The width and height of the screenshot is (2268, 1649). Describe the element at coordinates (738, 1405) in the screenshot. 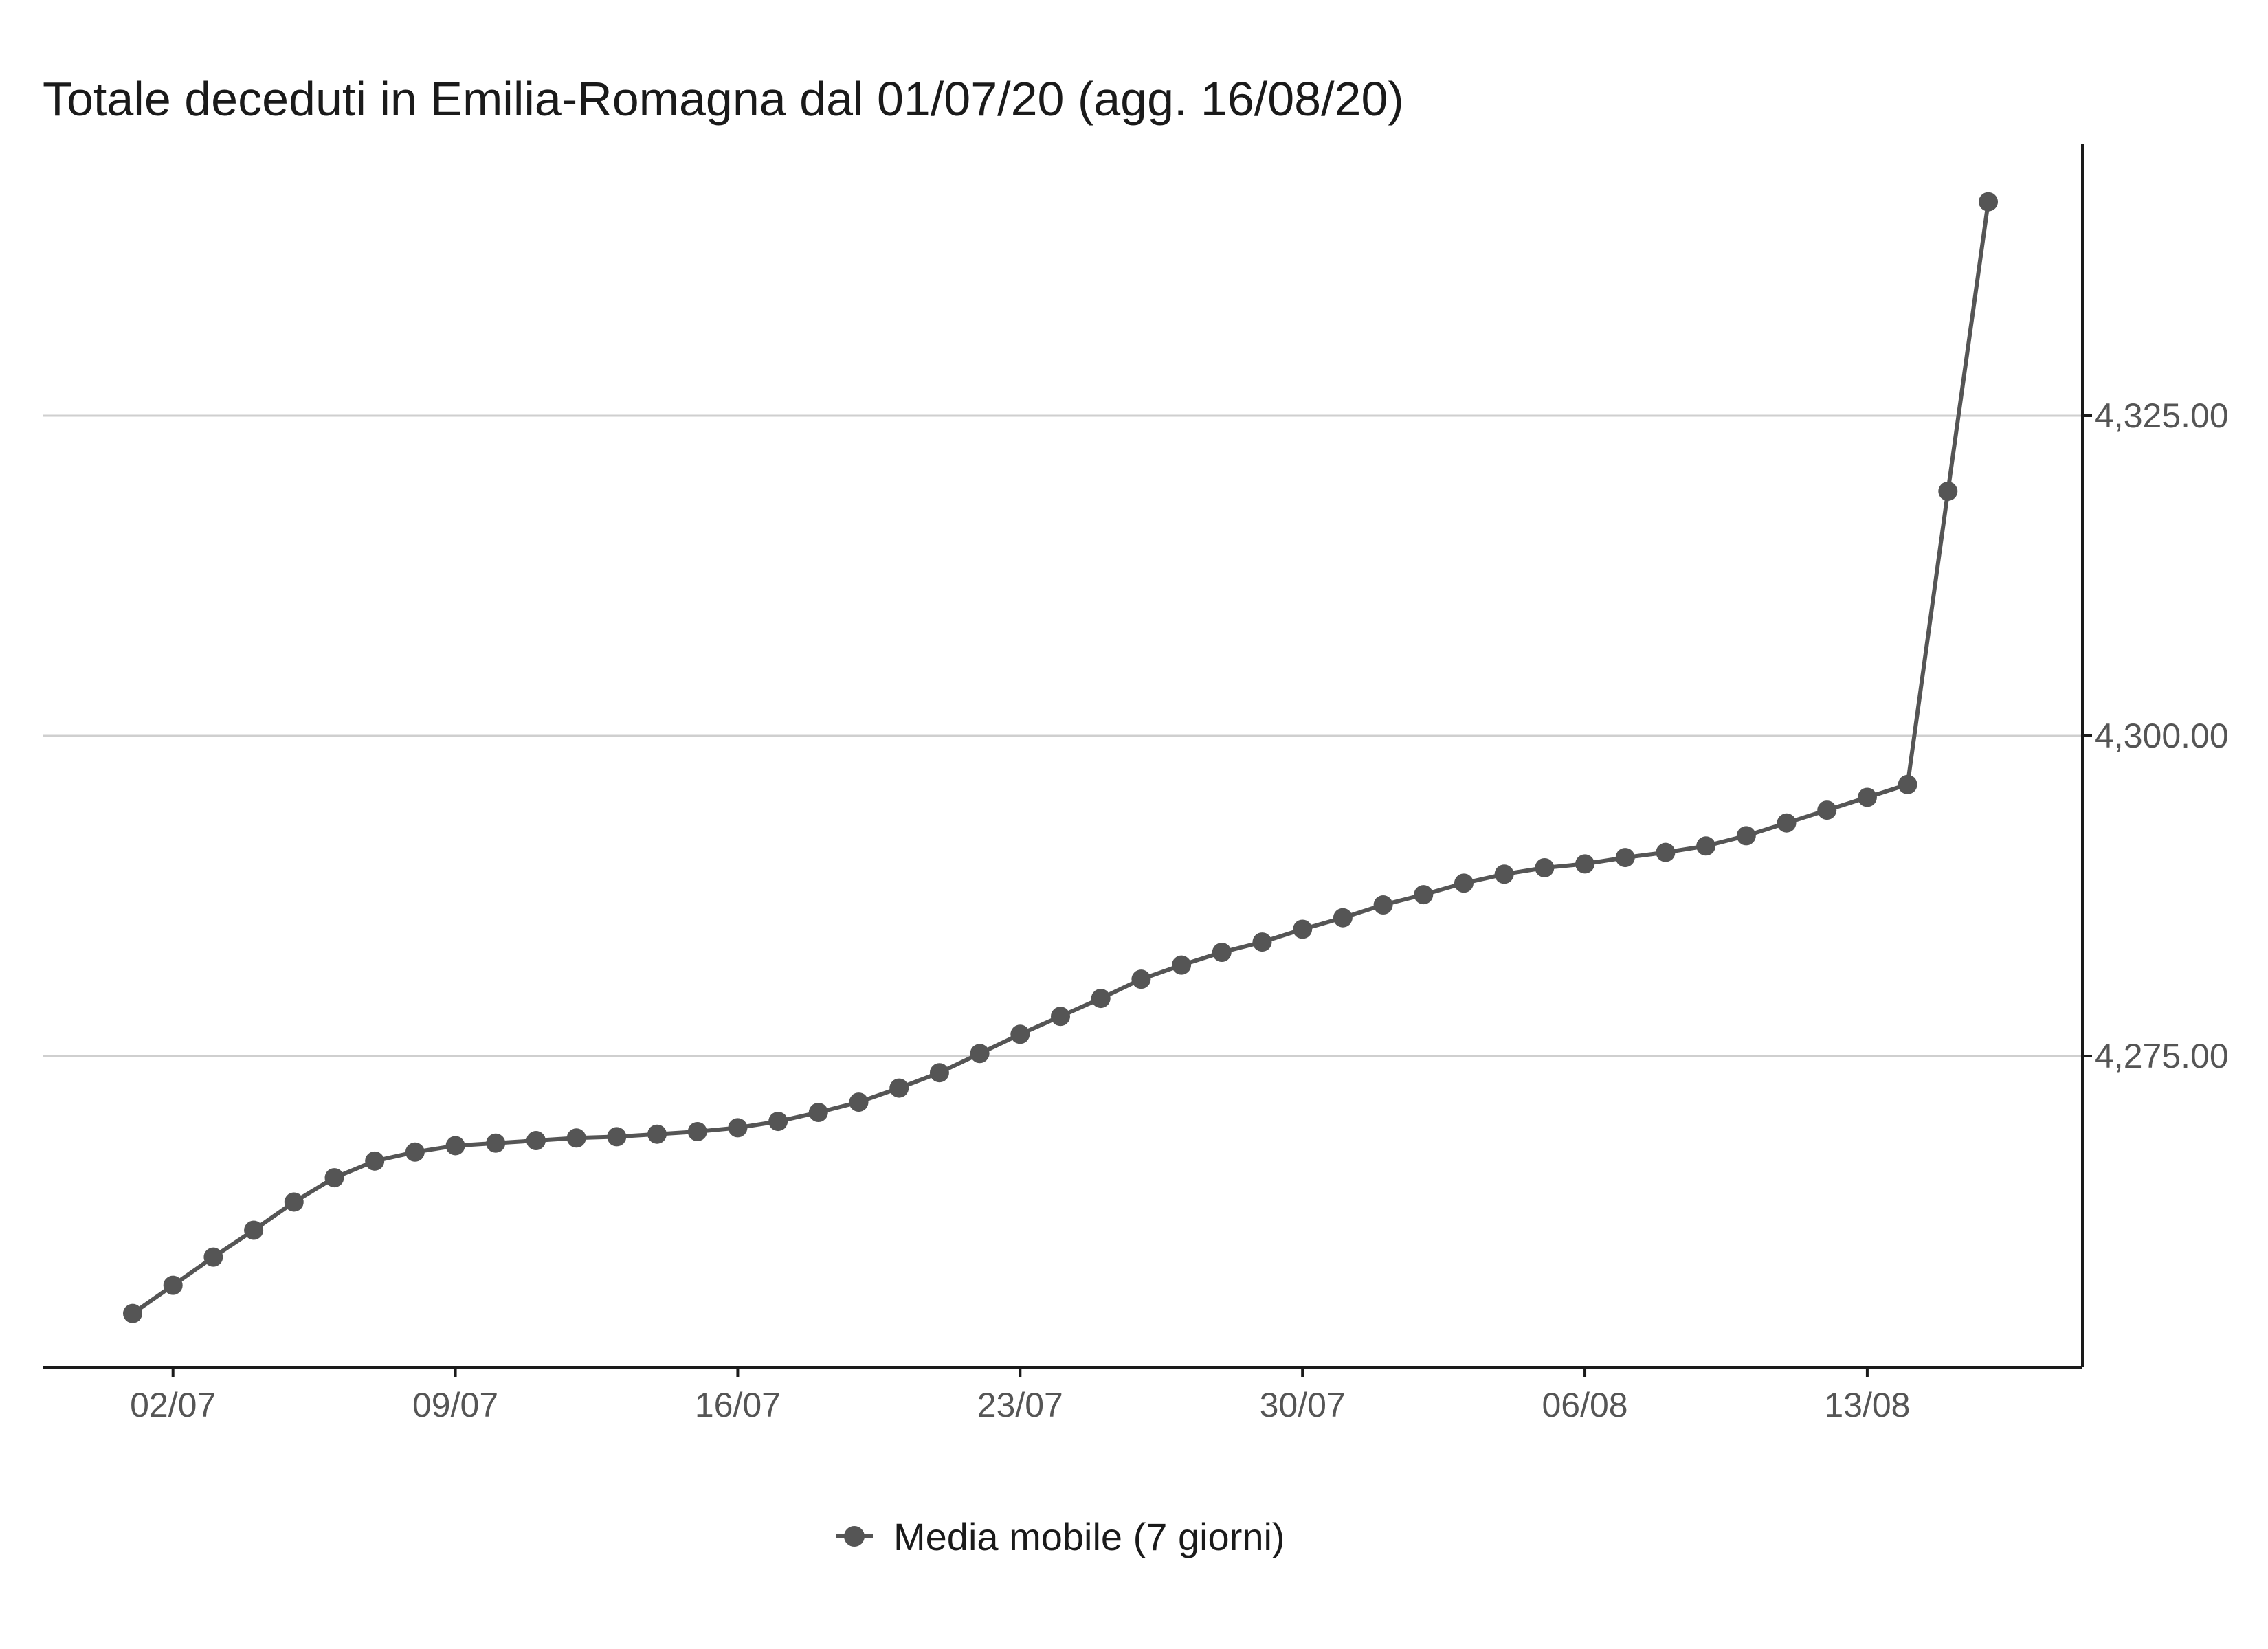

I see `x-tick-label: 16/07` at that location.